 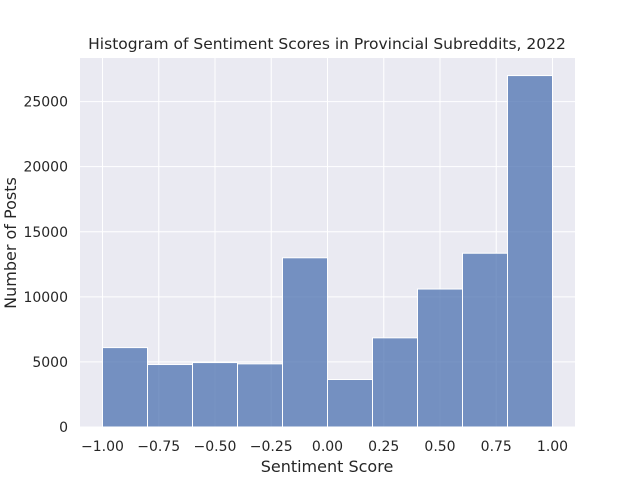 What do you see at coordinates (271, 447) in the screenshot?
I see `x-tick-label: −0.25` at bounding box center [271, 447].